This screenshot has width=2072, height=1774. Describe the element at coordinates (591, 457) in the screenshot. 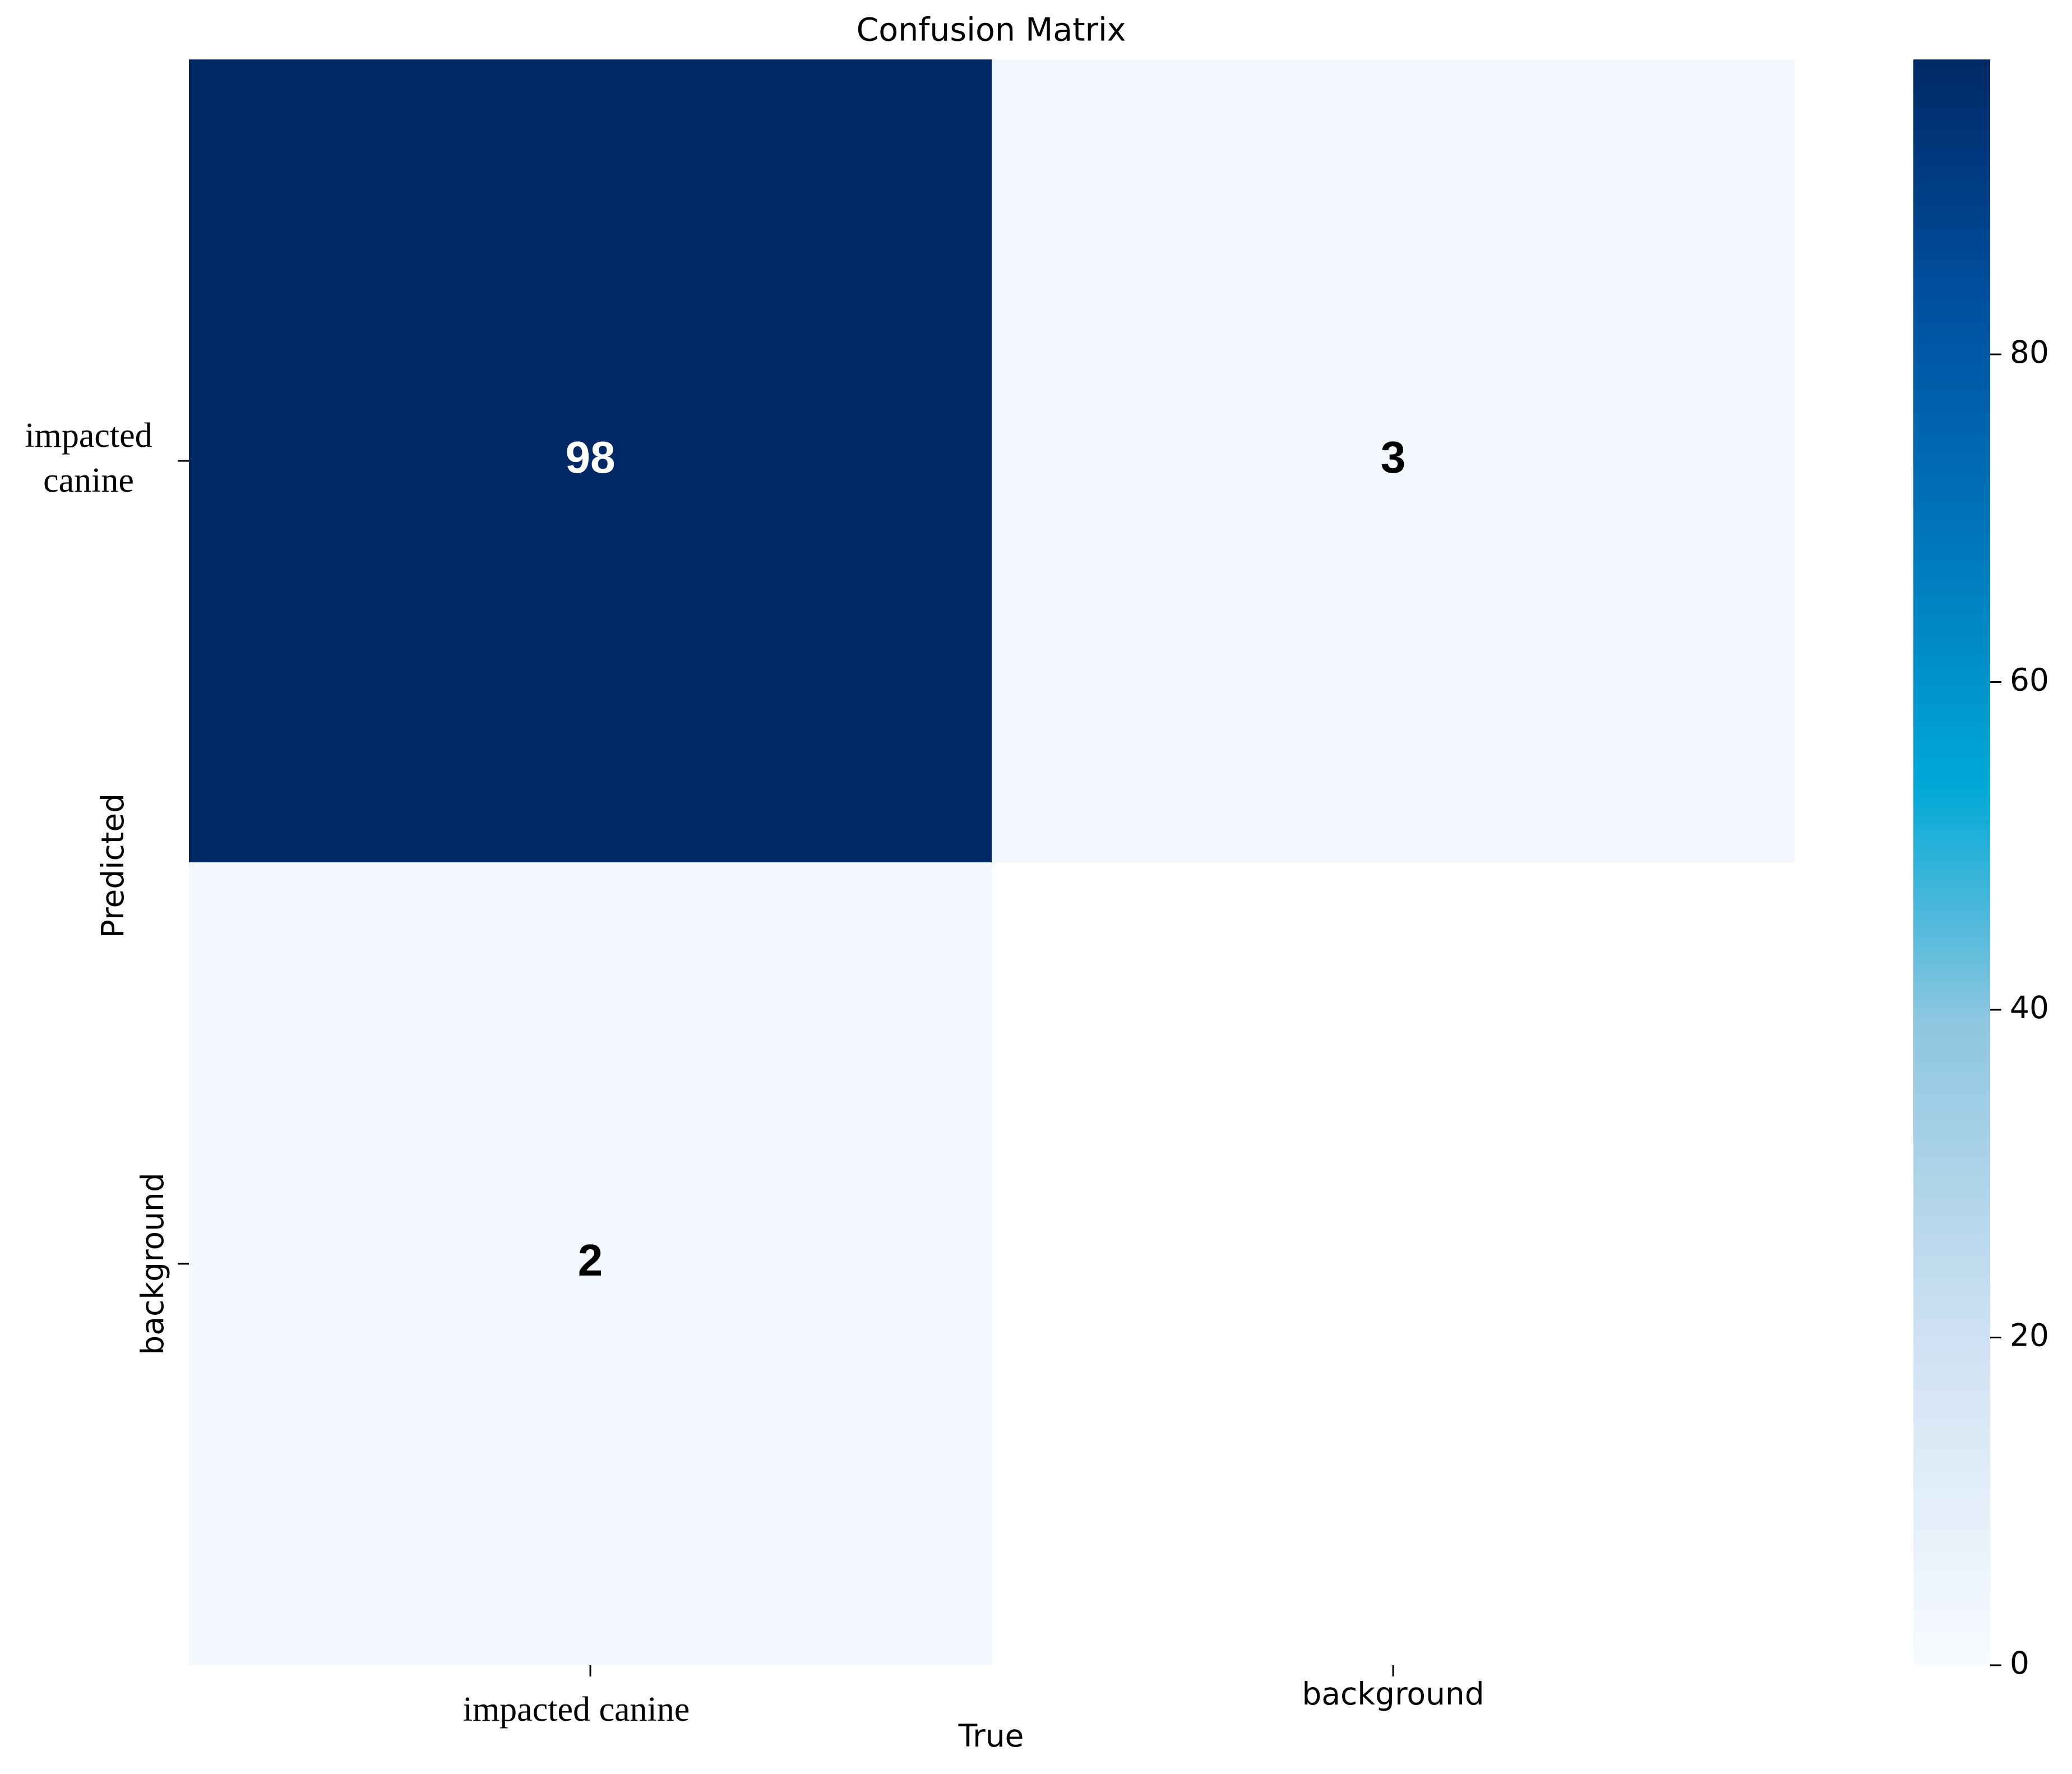

I see `cell-label: 98` at that location.